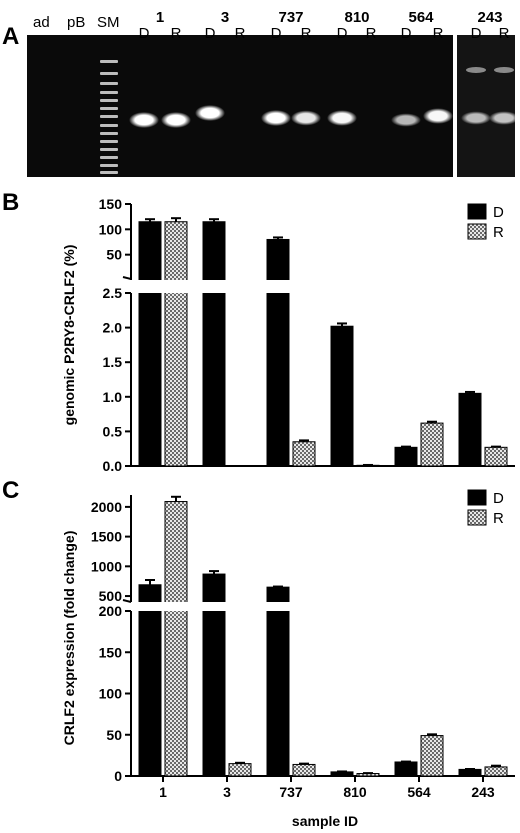 The image size is (520, 833). I want to click on x-tick-label: 1, so click(163, 792).